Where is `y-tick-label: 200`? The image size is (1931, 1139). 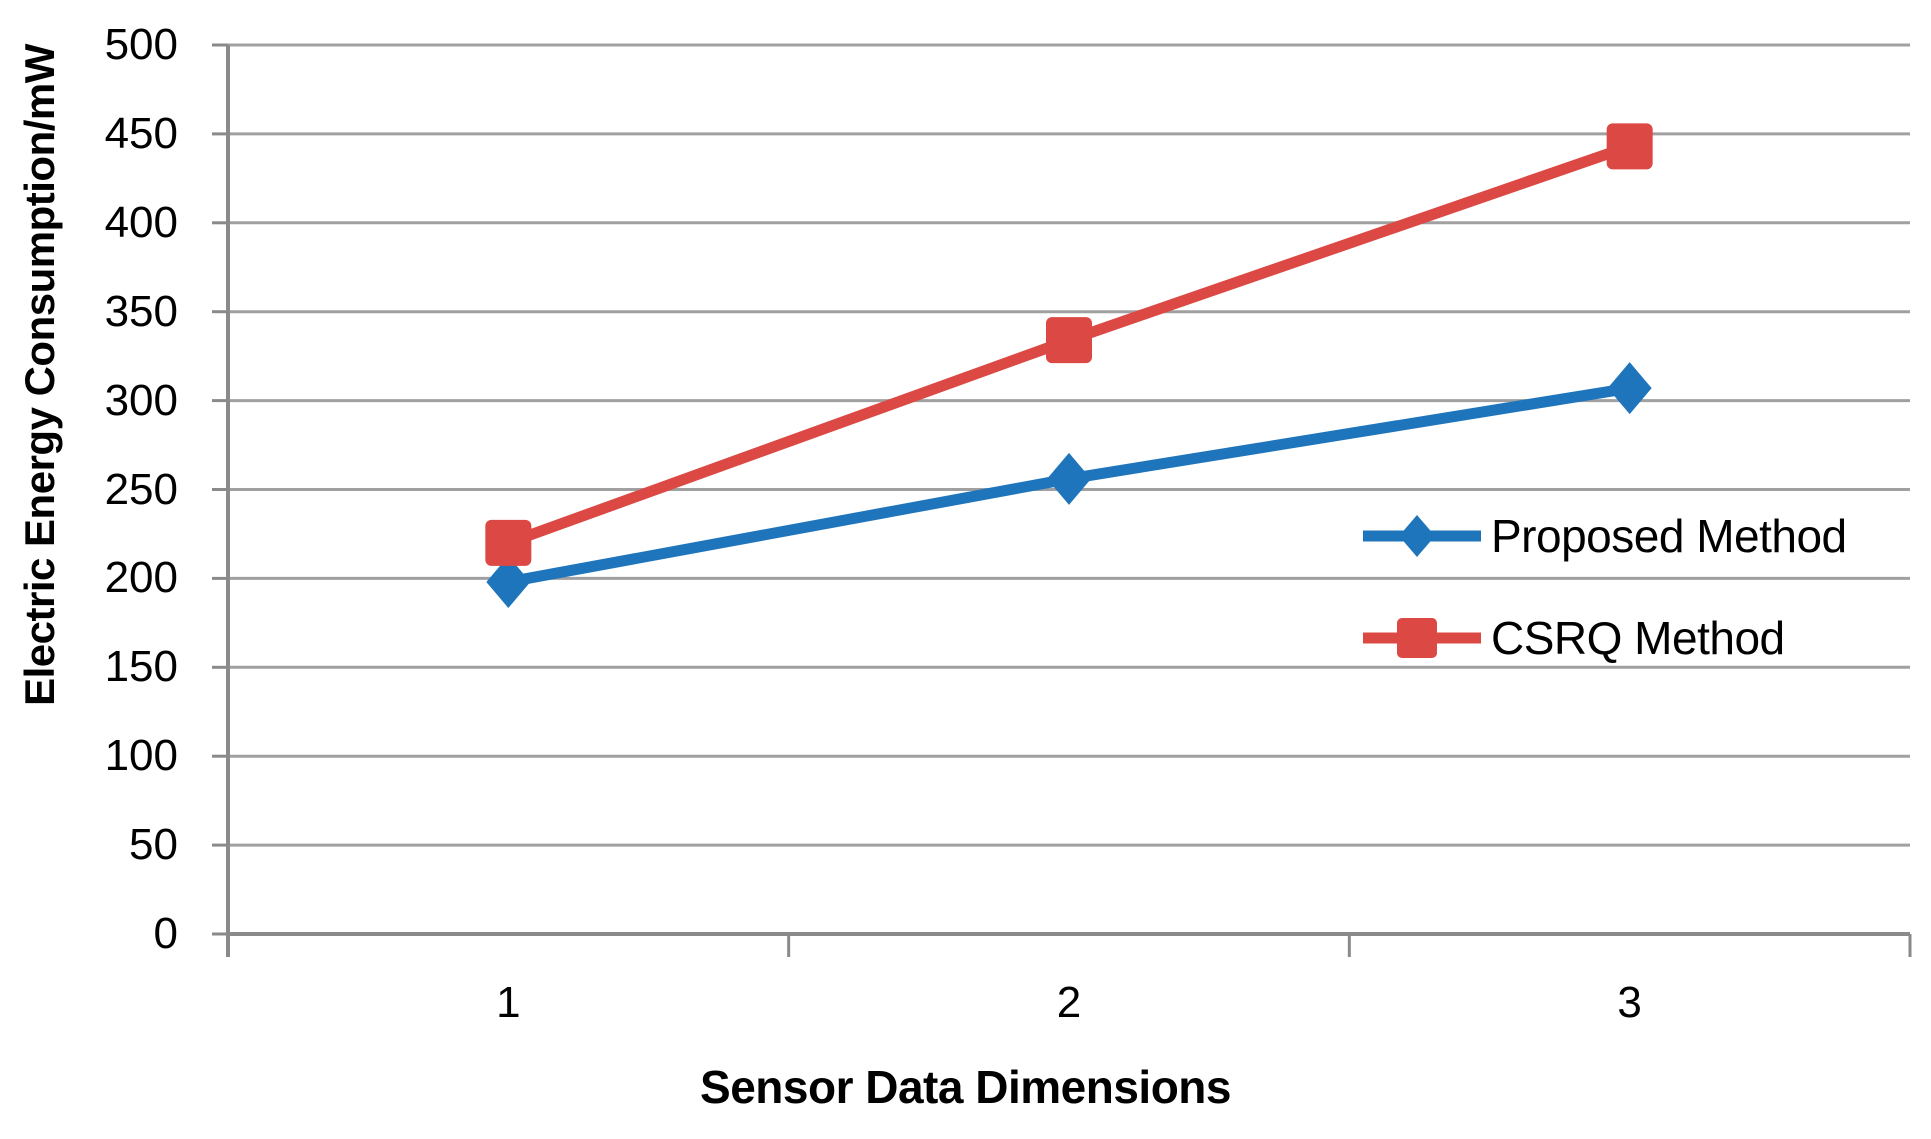
y-tick-label: 200 is located at coordinates (141, 578).